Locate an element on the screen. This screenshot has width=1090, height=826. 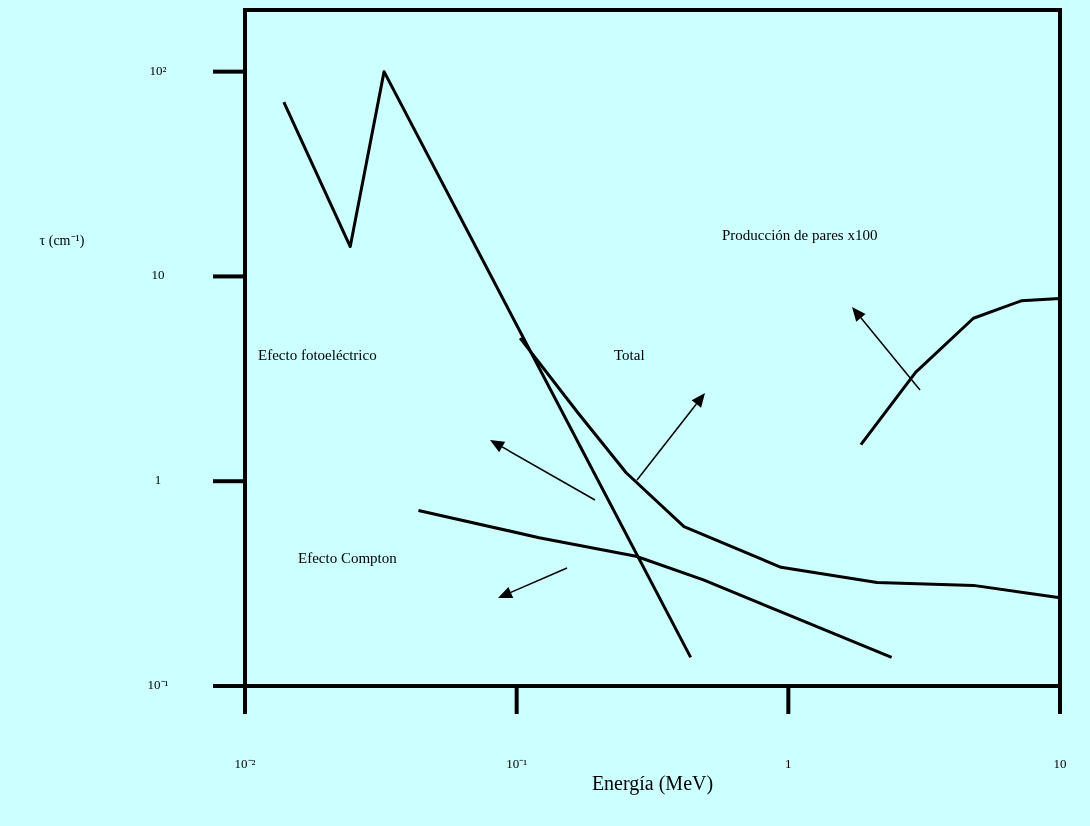
y-tick-label: 10² is located at coordinates (158, 70).